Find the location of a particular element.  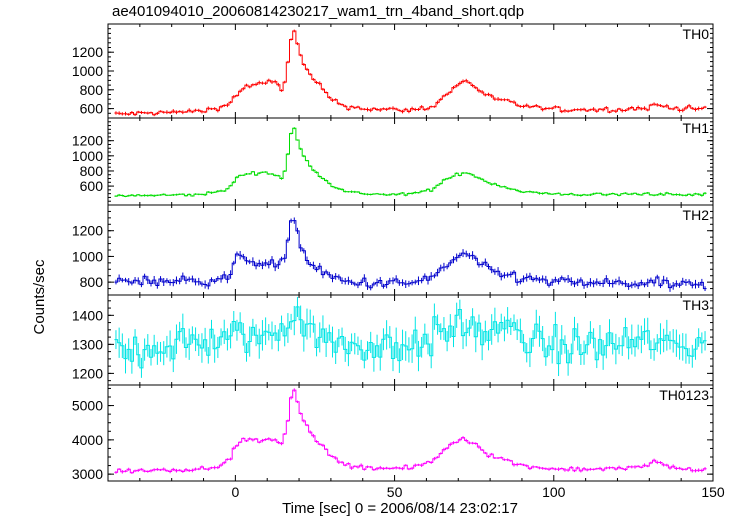

panel-label: TH2 is located at coordinates (696, 215).